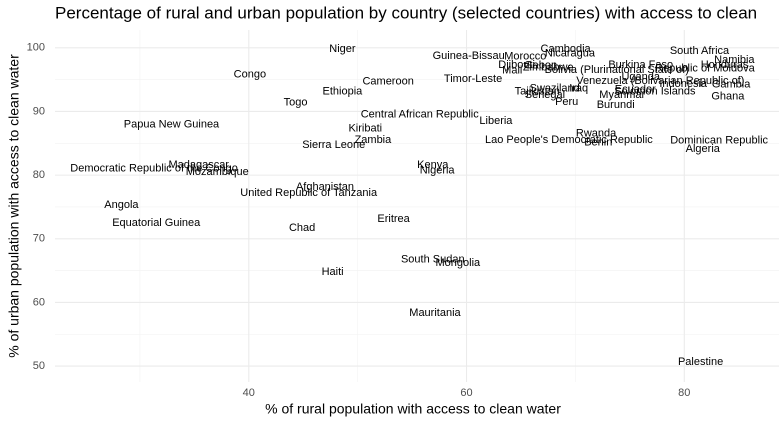 This screenshot has width=779, height=425. Describe the element at coordinates (333, 272) in the screenshot. I see `point-label: Haiti` at that location.